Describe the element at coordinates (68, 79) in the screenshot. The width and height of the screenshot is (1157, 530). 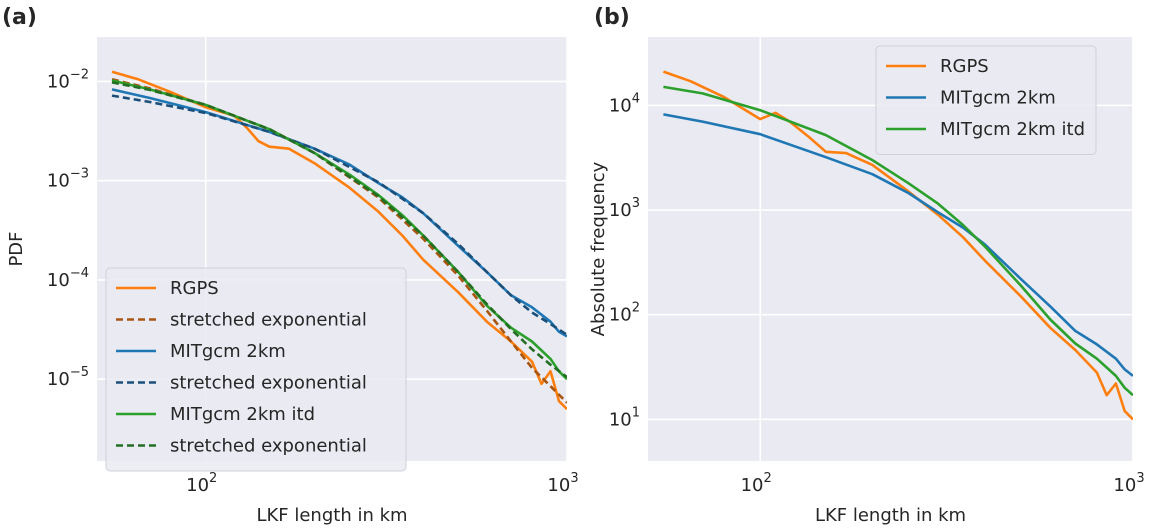
I see `y-tick-label: 10⁻²` at that location.